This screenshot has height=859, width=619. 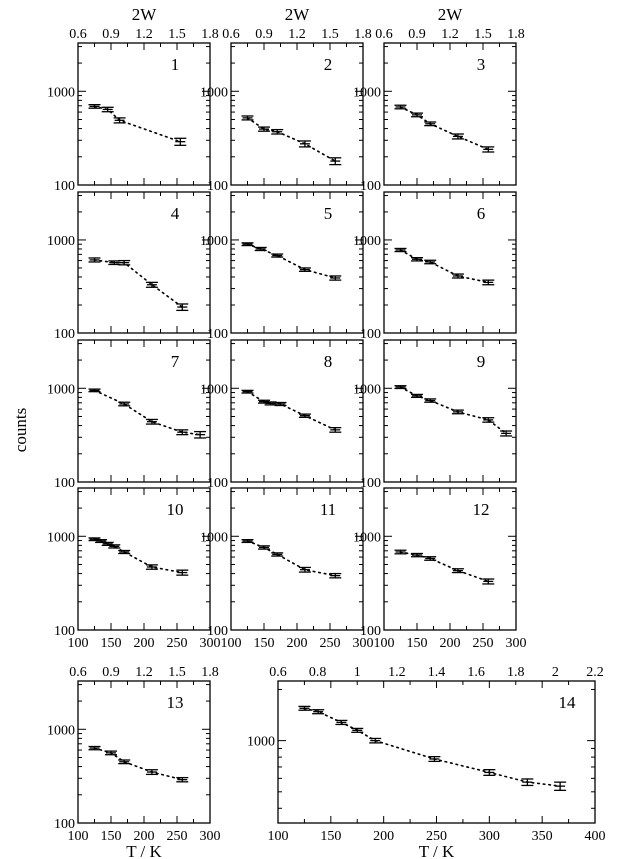 I want to click on y-axis-label: counts, so click(x=20, y=430).